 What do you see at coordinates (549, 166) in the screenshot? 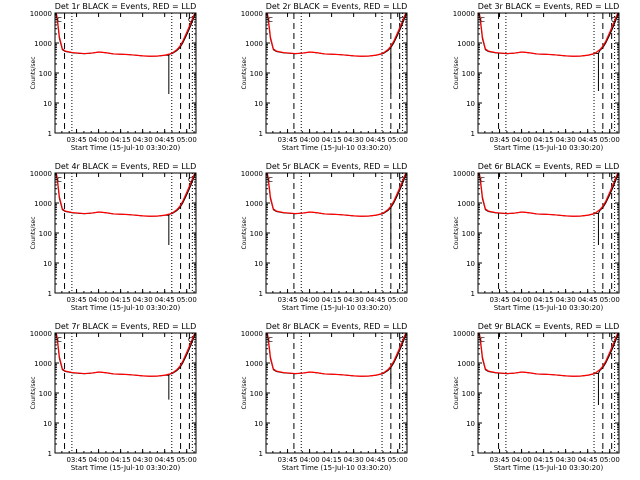
I see `panel-title: Det 6r BLACK = Events, RED = LLD` at bounding box center [549, 166].